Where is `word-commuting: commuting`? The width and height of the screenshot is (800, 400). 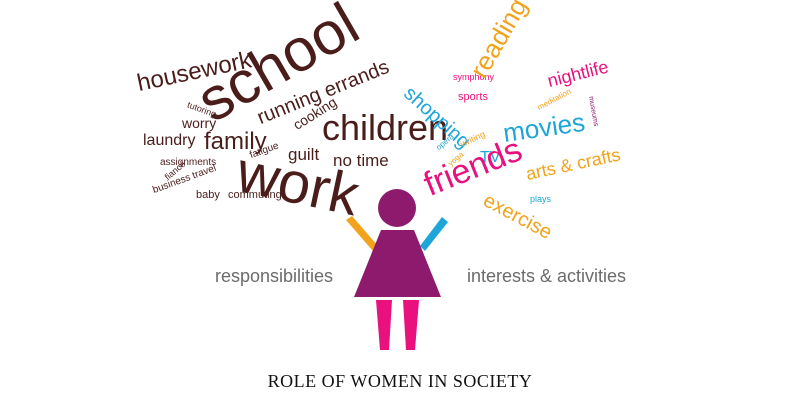 word-commuting: commuting is located at coordinates (255, 195).